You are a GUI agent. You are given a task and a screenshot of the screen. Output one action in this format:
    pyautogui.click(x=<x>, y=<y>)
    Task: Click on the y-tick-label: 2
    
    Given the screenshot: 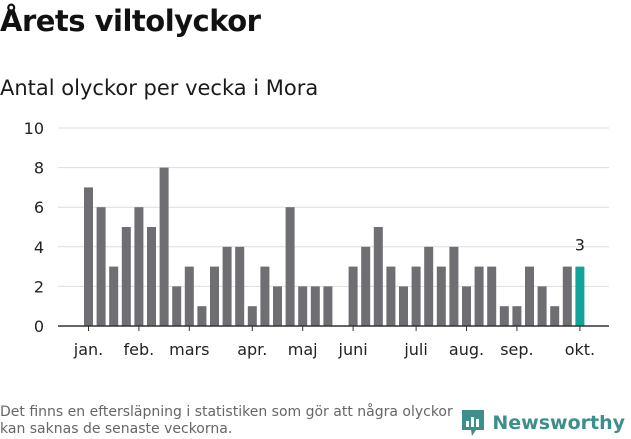 What is the action you would take?
    pyautogui.click(x=39, y=286)
    